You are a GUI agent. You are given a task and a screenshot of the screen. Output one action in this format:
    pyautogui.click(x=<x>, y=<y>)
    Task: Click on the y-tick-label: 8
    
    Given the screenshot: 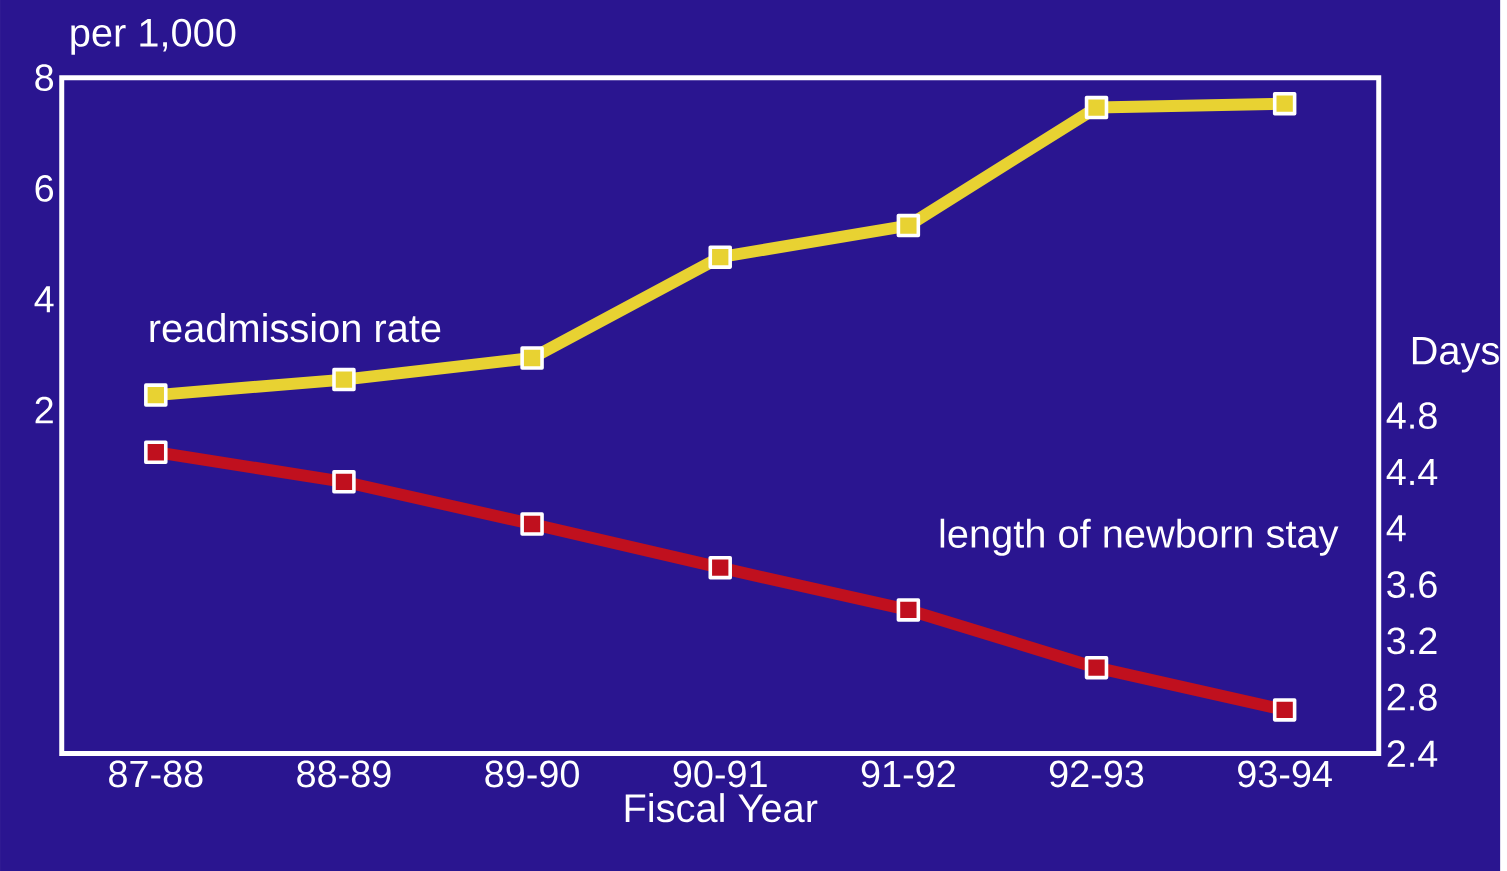 What is the action you would take?
    pyautogui.click(x=44, y=78)
    